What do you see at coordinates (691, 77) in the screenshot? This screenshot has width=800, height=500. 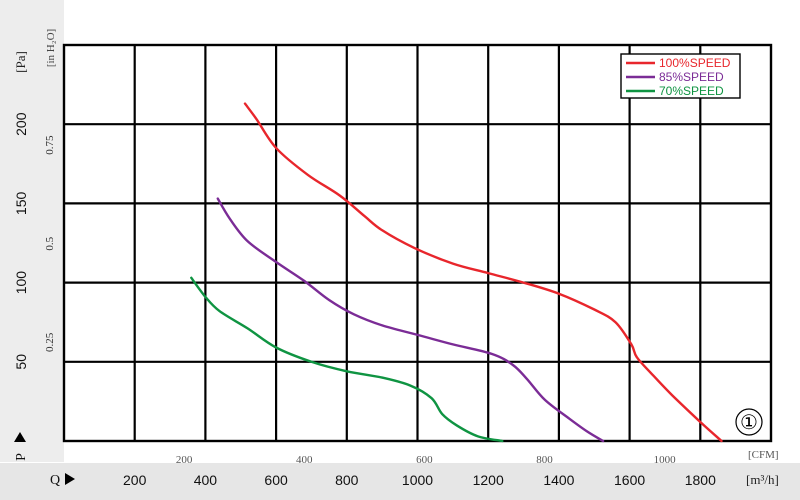 I see `legend-label: 85%SPEED` at bounding box center [691, 77].